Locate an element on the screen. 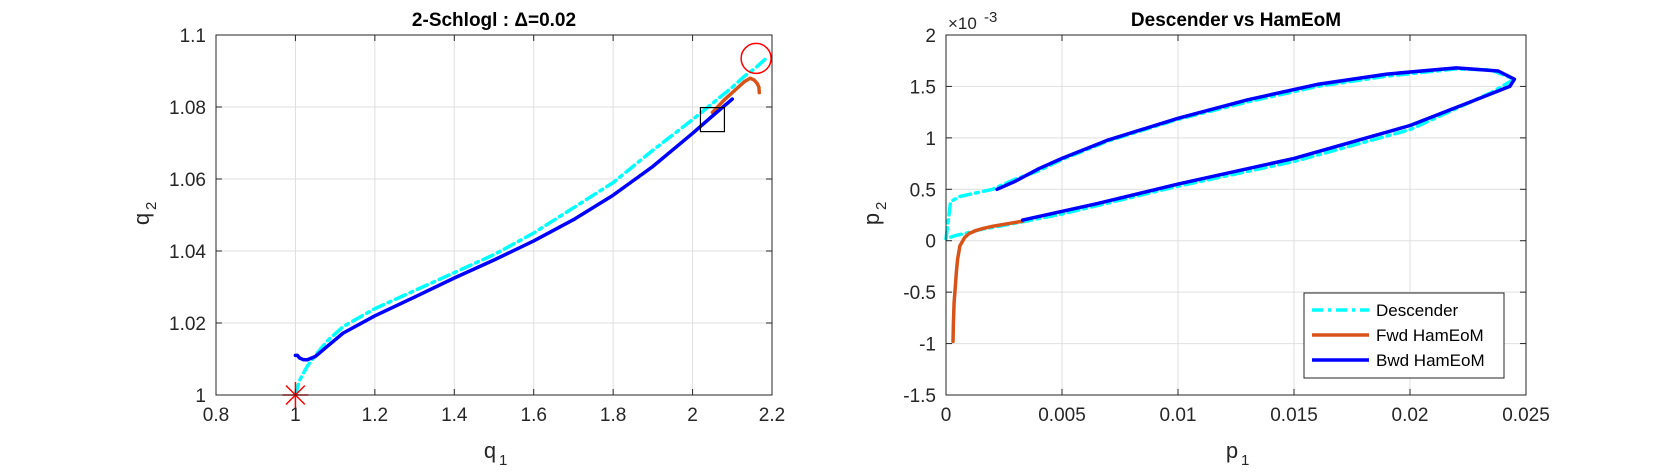 The width and height of the screenshot is (1654, 472). y-tick-label: 1.08 is located at coordinates (187, 108).